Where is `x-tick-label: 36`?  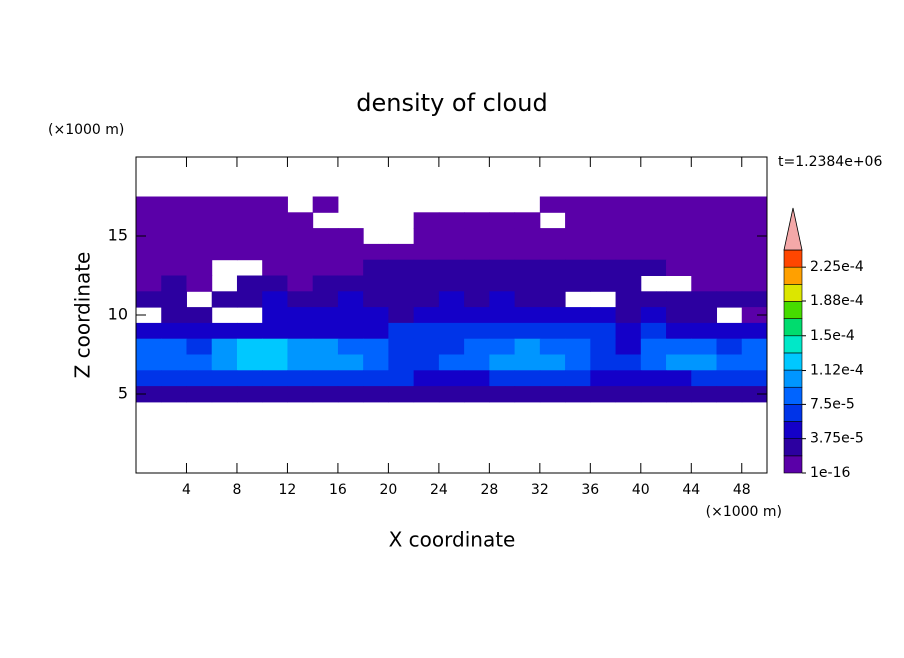 x-tick-label: 36 is located at coordinates (590, 490).